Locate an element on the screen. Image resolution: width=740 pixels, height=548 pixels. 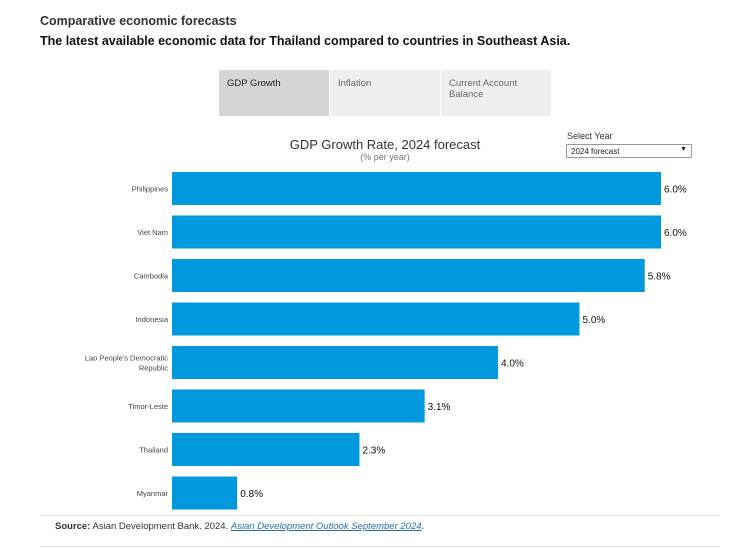
value-label-timor-leste: 3.1% is located at coordinates (439, 407).